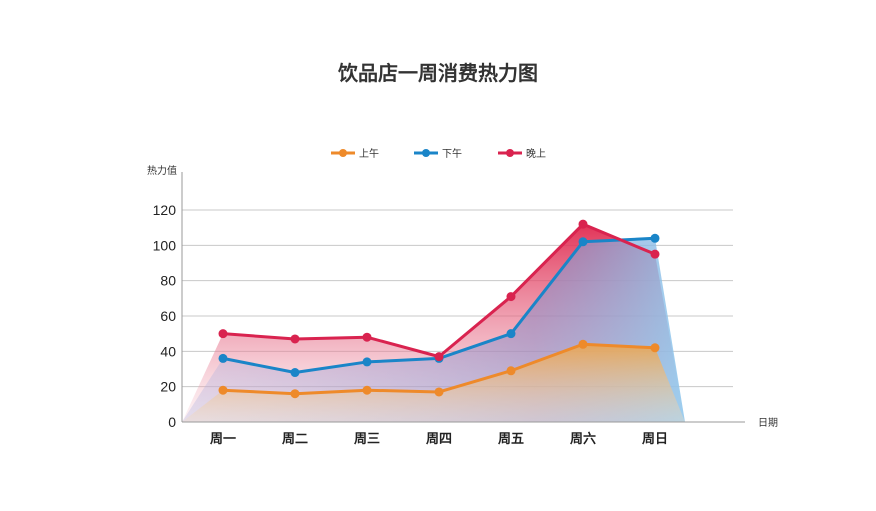 The width and height of the screenshot is (876, 511). I want to click on y-tick-label: 0, so click(172, 422).